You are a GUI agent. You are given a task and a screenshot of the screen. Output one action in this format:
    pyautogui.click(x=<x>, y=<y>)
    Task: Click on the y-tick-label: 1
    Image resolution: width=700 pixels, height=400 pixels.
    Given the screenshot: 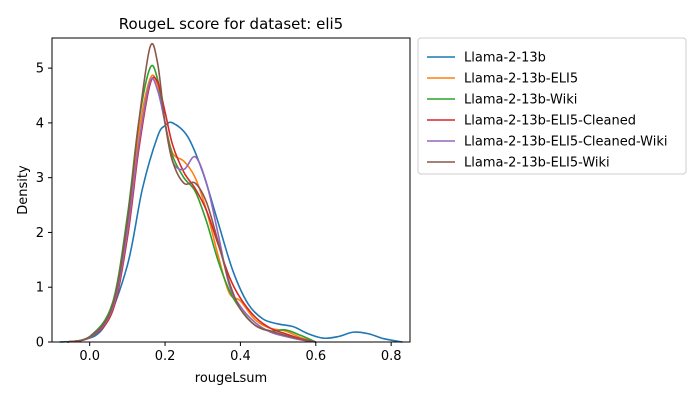 What is the action you would take?
    pyautogui.click(x=40, y=288)
    